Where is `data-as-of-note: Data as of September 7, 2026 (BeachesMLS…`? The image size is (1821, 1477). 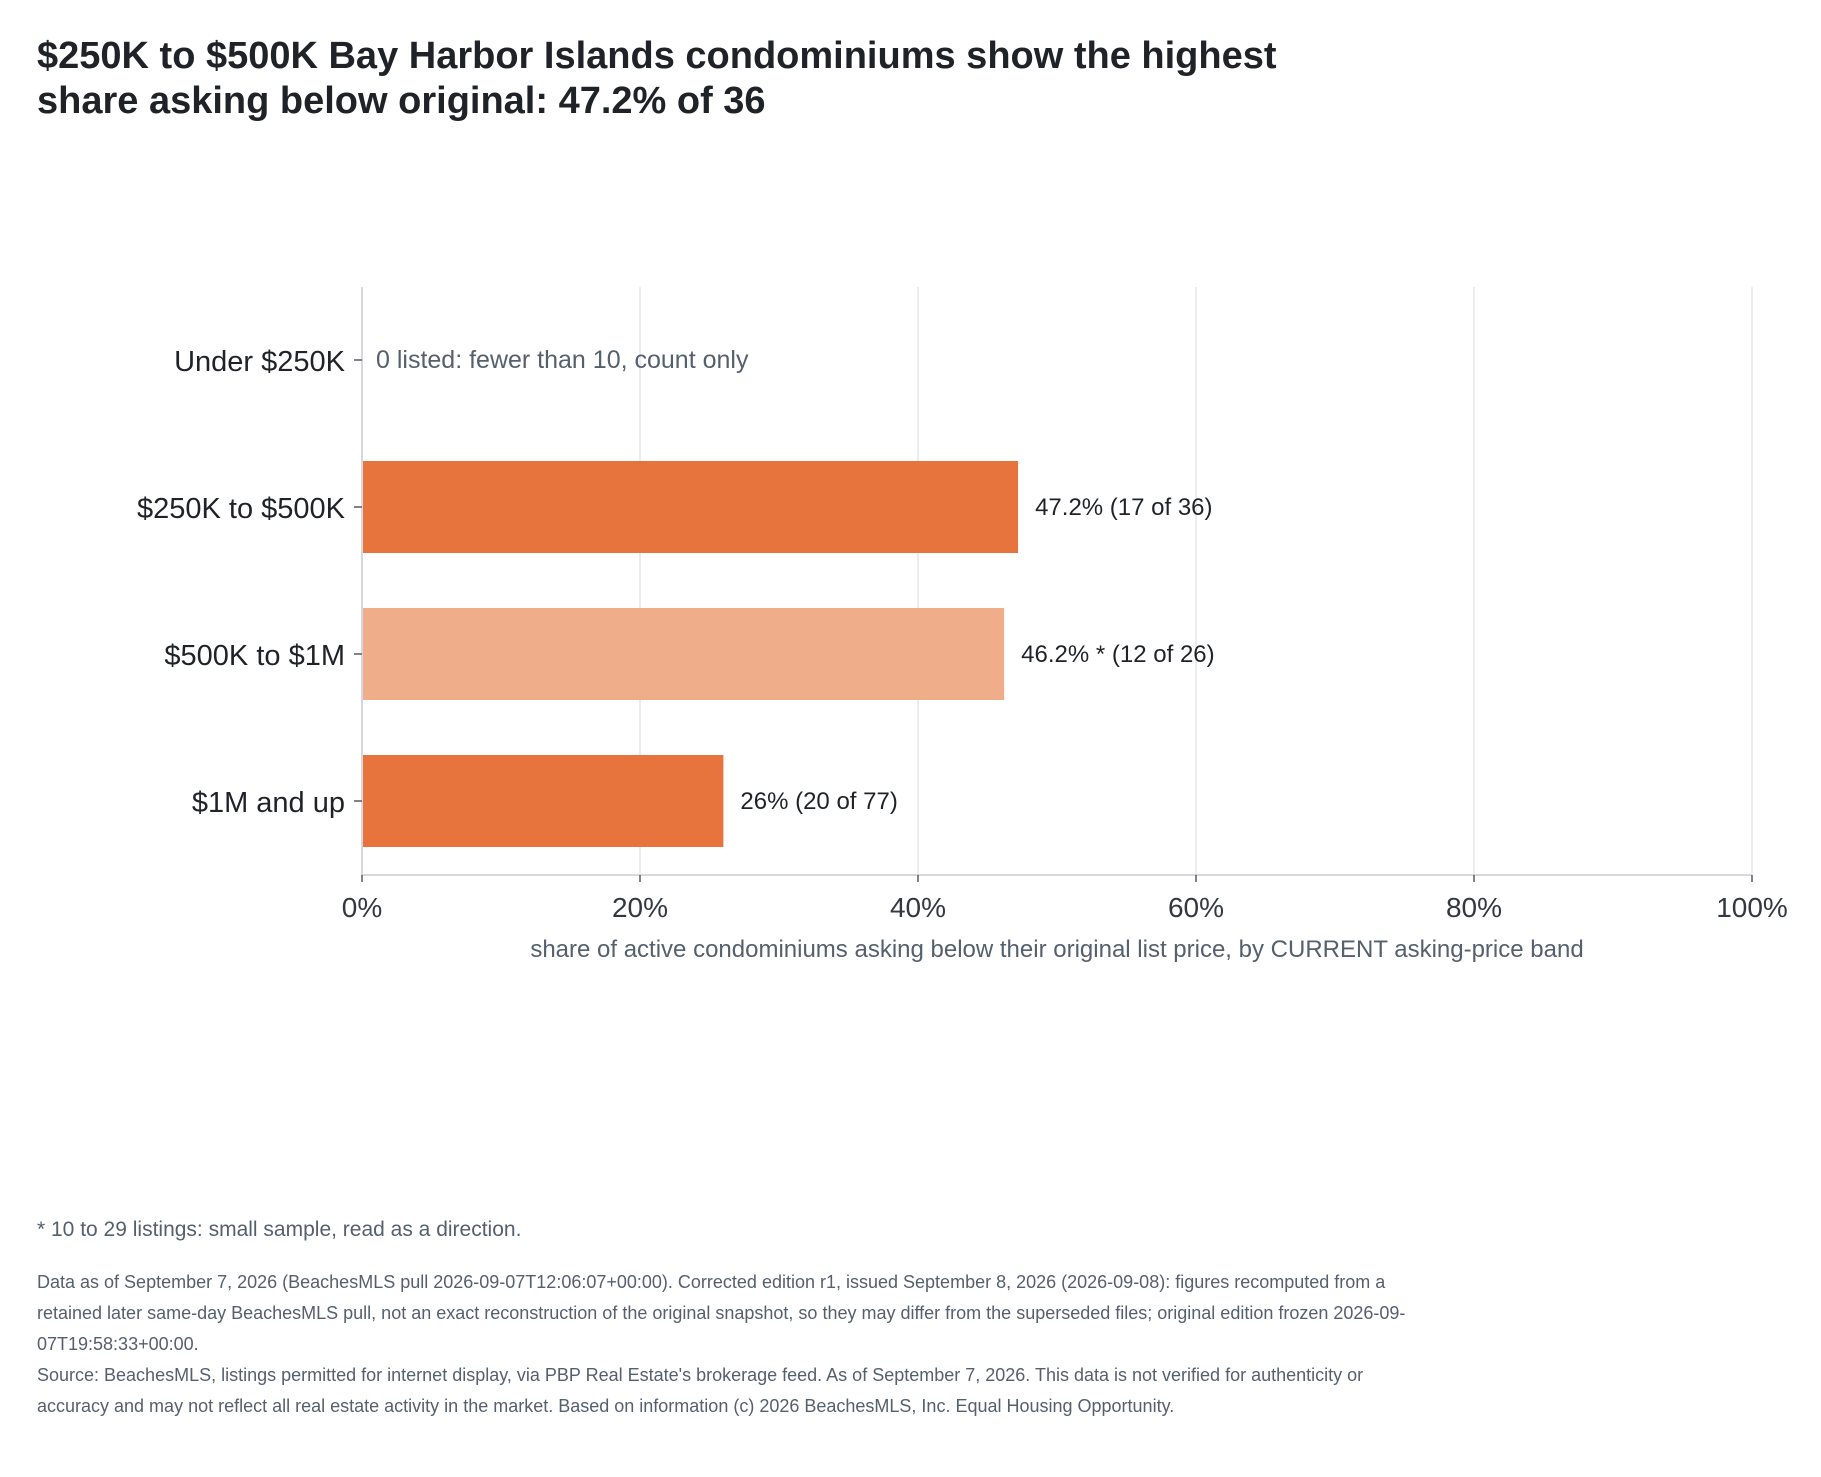
data-as-of-note: Data as of September 7, 2026 (BeachesMLS… is located at coordinates (721, 1313).